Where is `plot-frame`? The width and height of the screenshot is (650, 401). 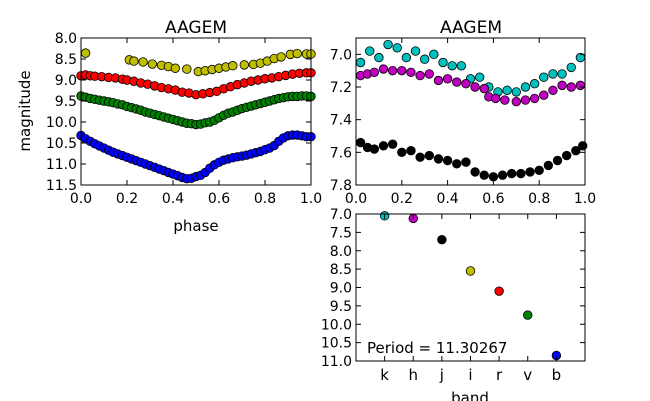
plot-frame is located at coordinates (470, 111).